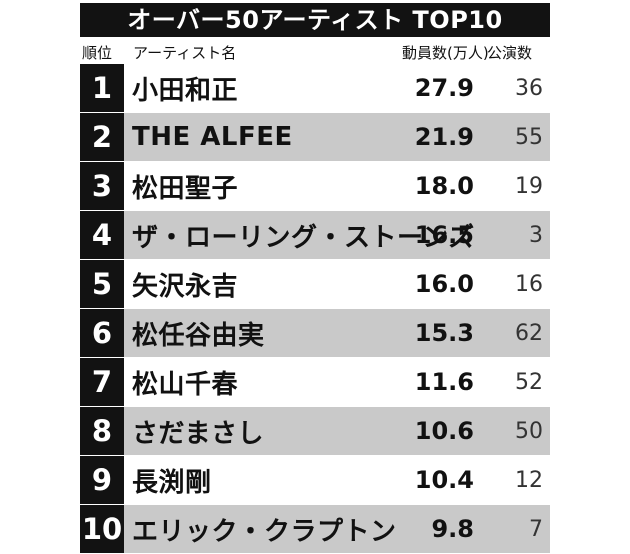 The width and height of the screenshot is (630, 554). I want to click on header-shows: 公演数, so click(510, 53).